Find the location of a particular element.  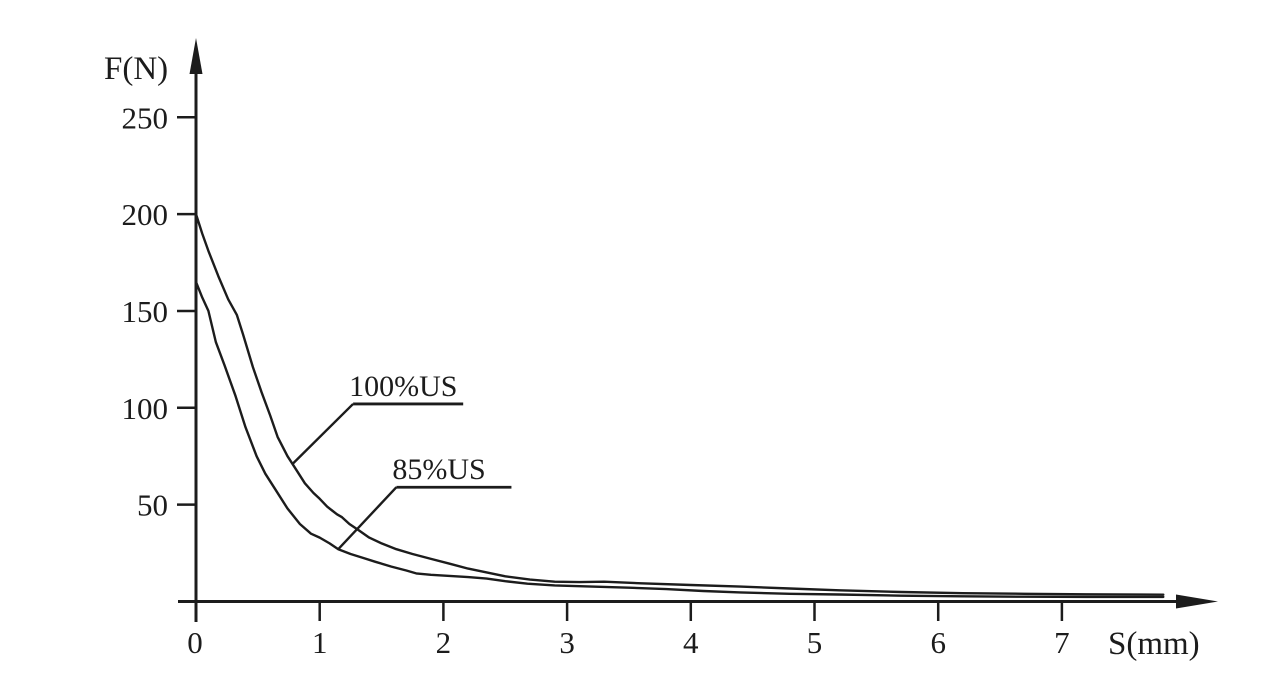

y-axis-title: F(N) is located at coordinates (136, 69).